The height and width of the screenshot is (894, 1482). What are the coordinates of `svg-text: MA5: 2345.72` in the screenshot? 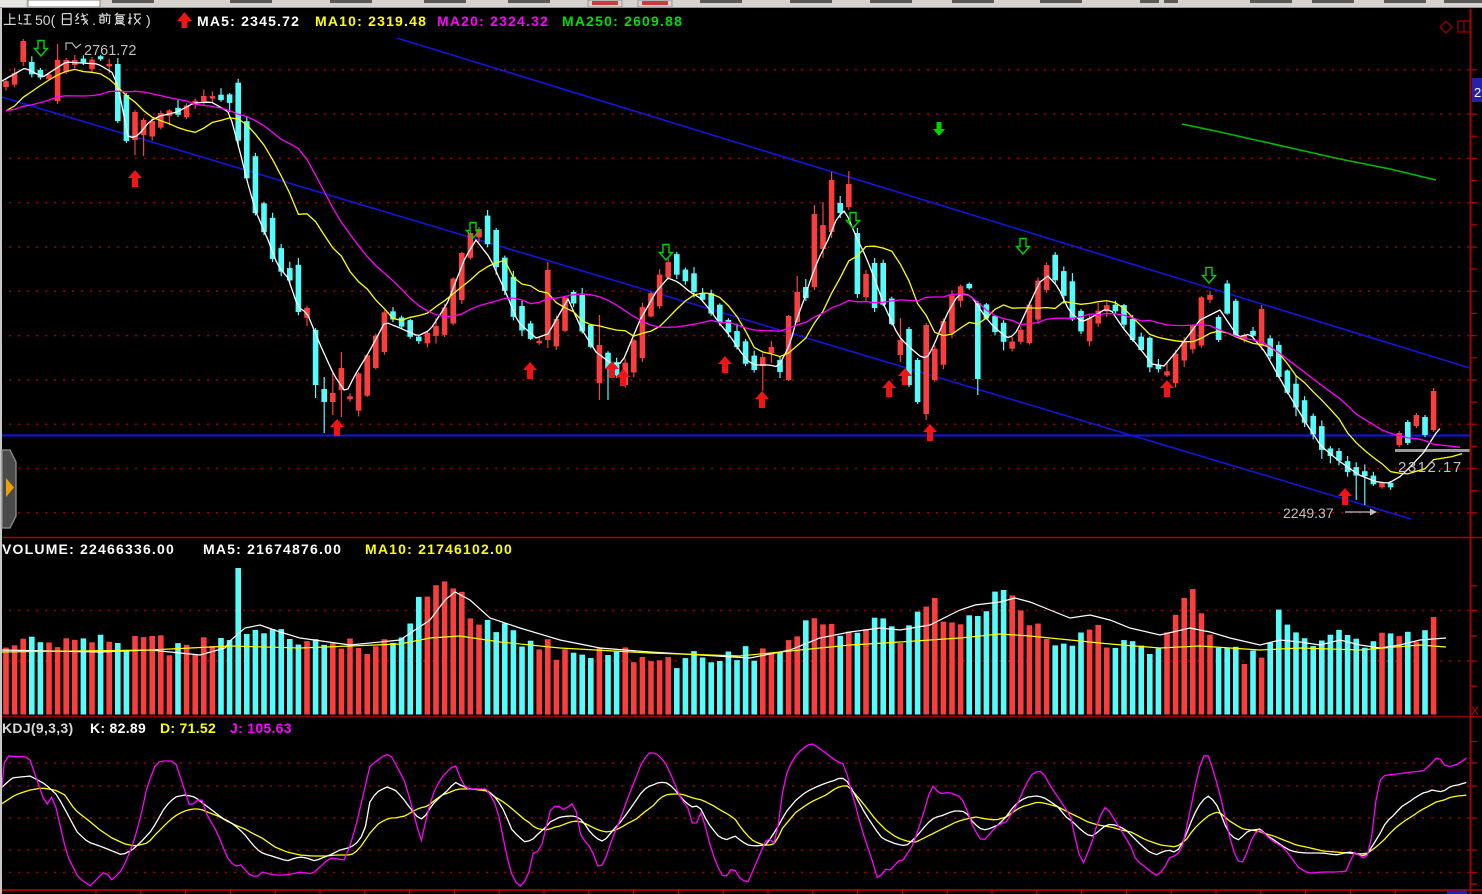 It's located at (248, 21).